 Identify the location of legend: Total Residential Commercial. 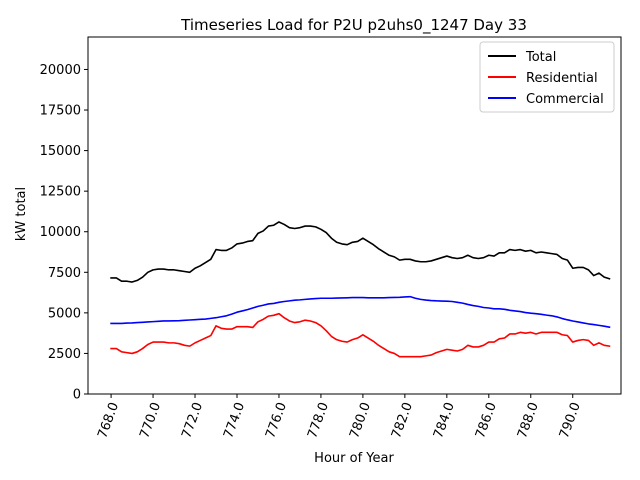
(547, 77).